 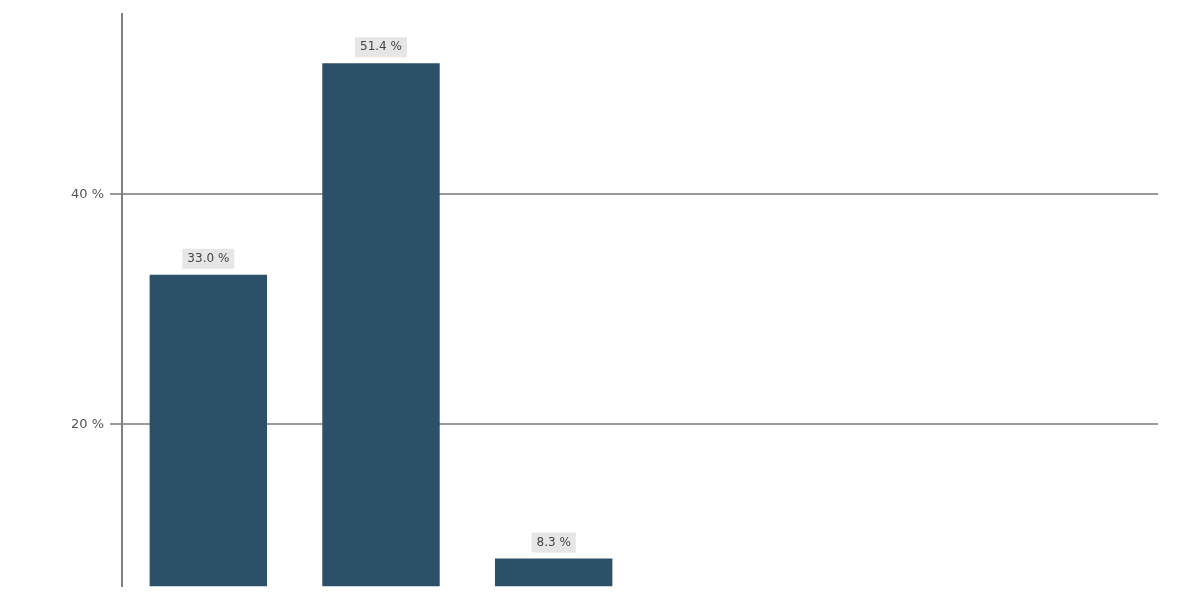 I want to click on y-tick-label: 20 %, so click(x=87, y=423).